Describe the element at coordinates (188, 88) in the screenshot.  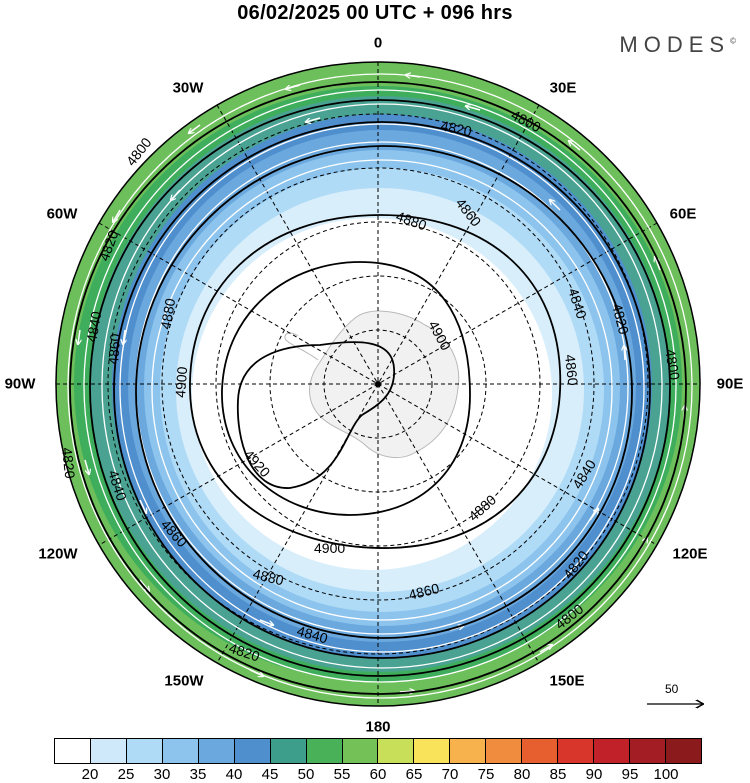
I see `lon-label-30w: 30W` at that location.